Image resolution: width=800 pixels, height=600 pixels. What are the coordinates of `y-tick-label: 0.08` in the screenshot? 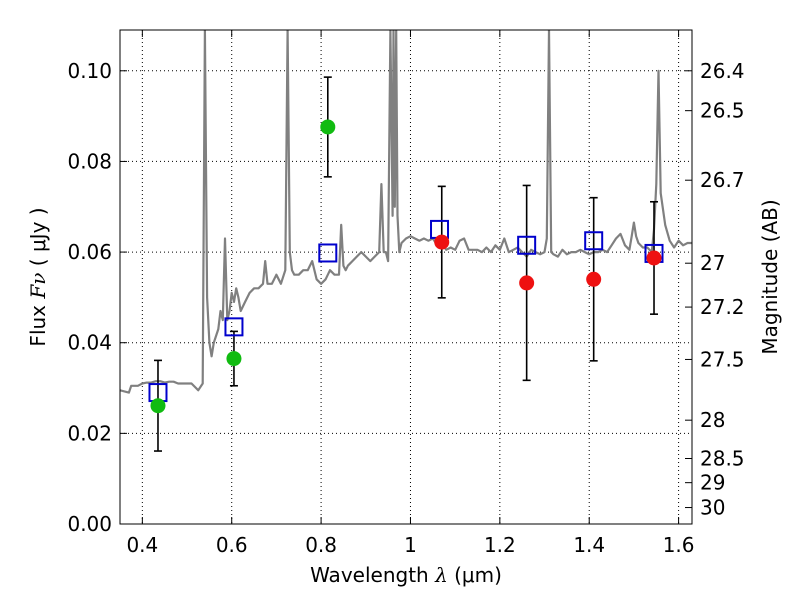 It's located at (89, 161).